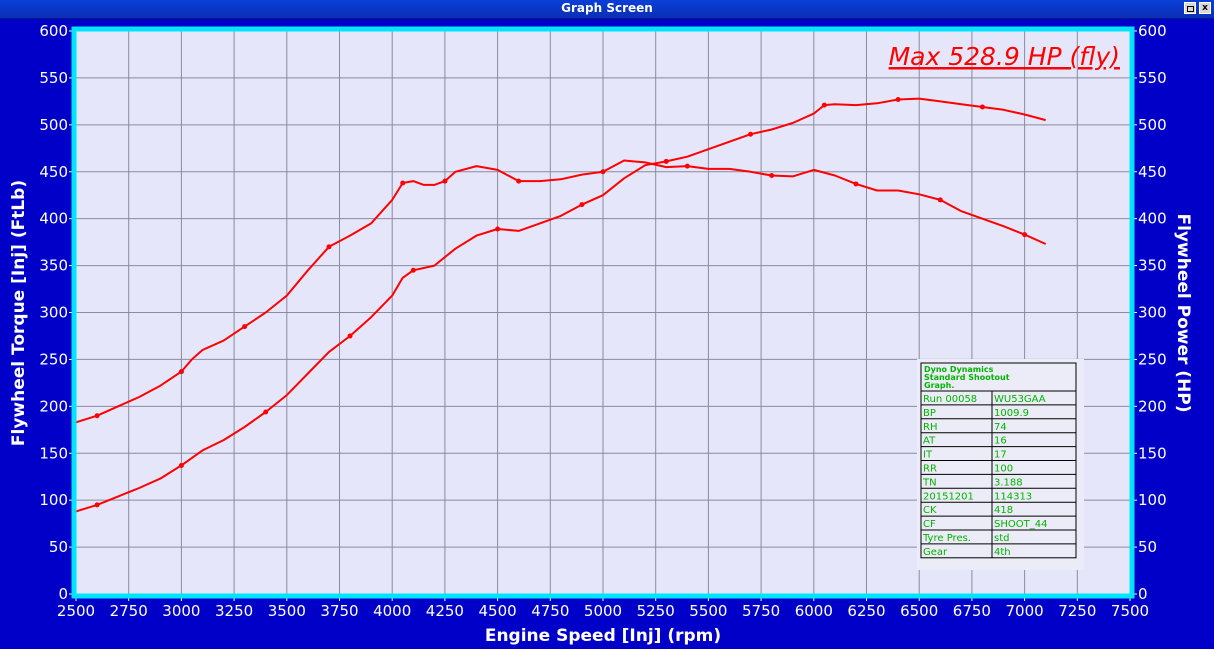  Describe the element at coordinates (1000, 455) in the screenshot. I see `info-table-value: 17` at that location.